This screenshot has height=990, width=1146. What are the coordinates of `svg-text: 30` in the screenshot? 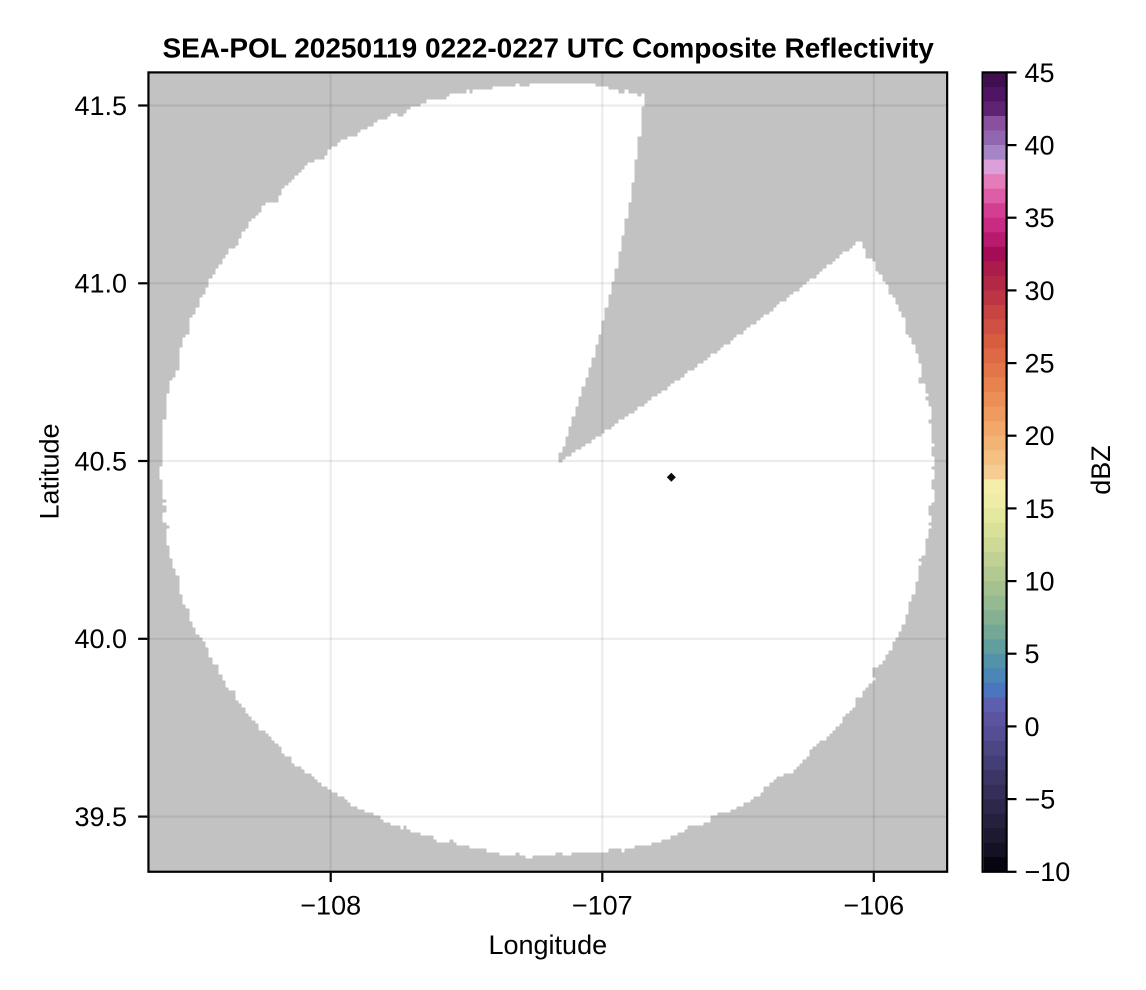 It's located at (1040, 291).